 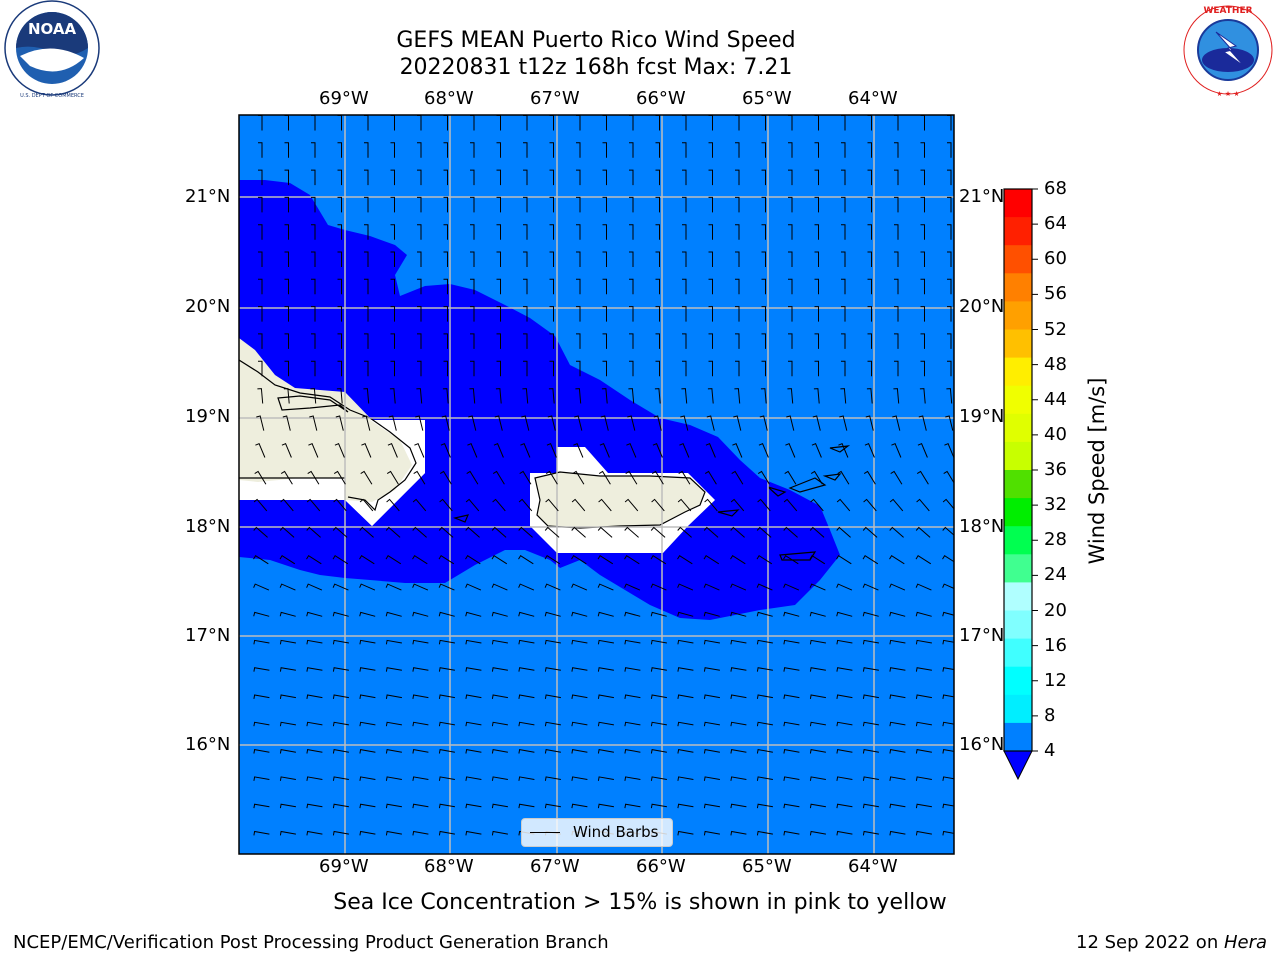 What do you see at coordinates (1055, 224) in the screenshot?
I see `colorbar-tick-label: 64` at bounding box center [1055, 224].